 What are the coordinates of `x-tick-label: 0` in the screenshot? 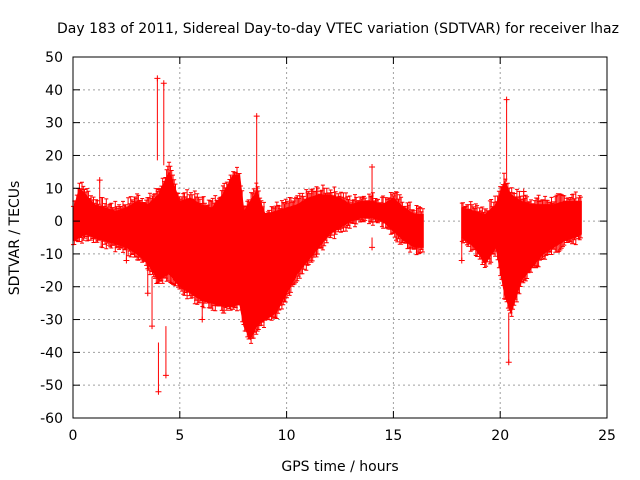 It's located at (73, 436).